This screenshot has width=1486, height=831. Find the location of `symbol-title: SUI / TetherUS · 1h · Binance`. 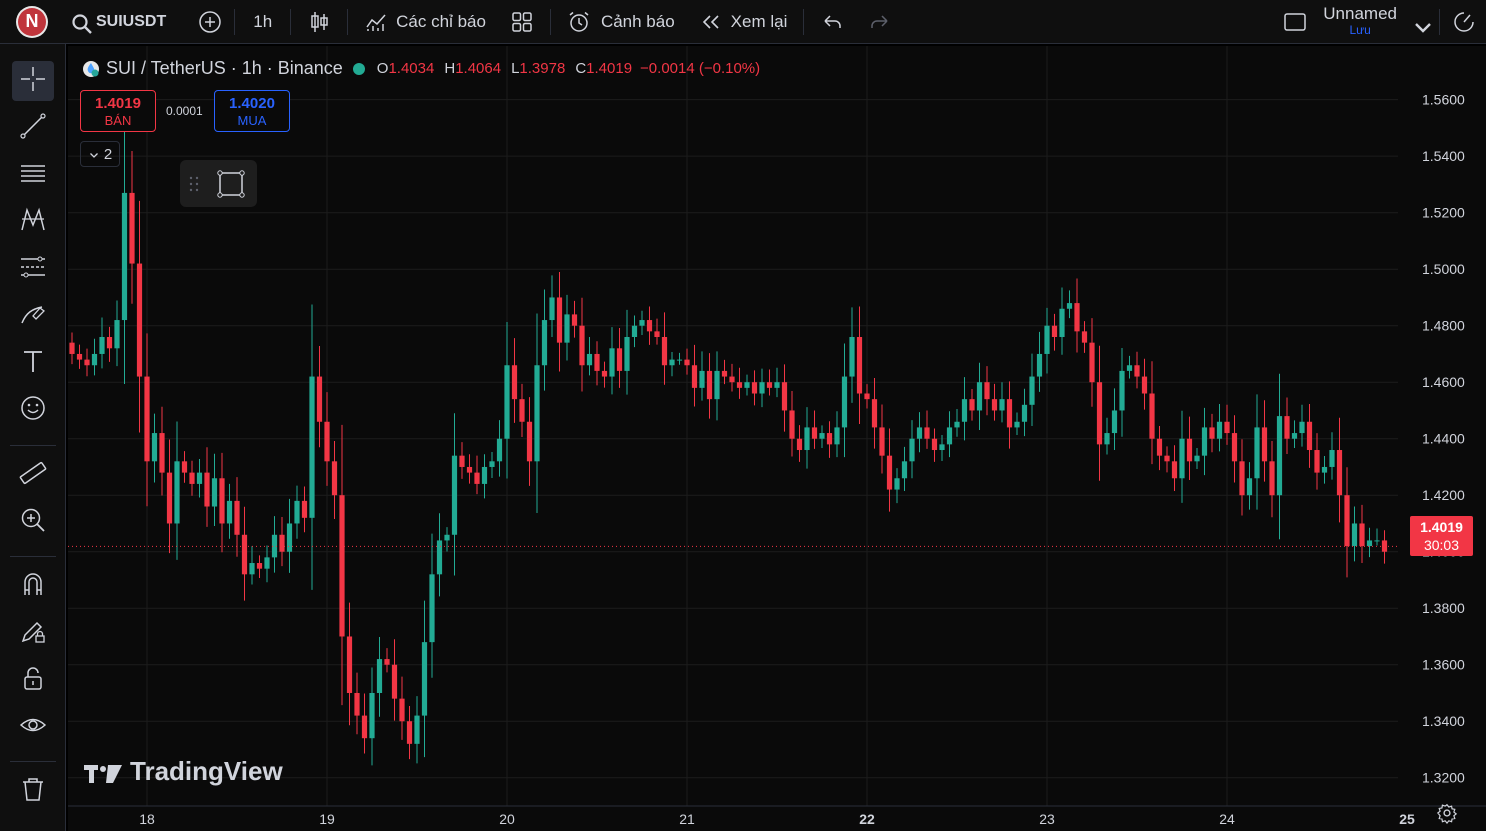

symbol-title: SUI / TetherUS · 1h · Binance is located at coordinates (224, 68).